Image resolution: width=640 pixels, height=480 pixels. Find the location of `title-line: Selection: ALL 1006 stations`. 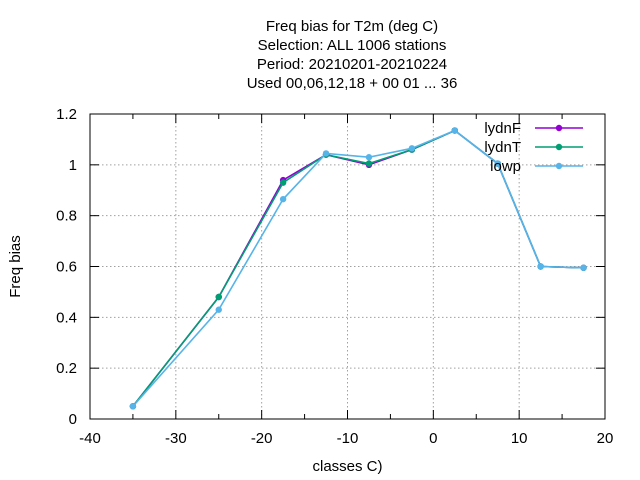

title-line: Selection: ALL 1006 stations is located at coordinates (352, 45).